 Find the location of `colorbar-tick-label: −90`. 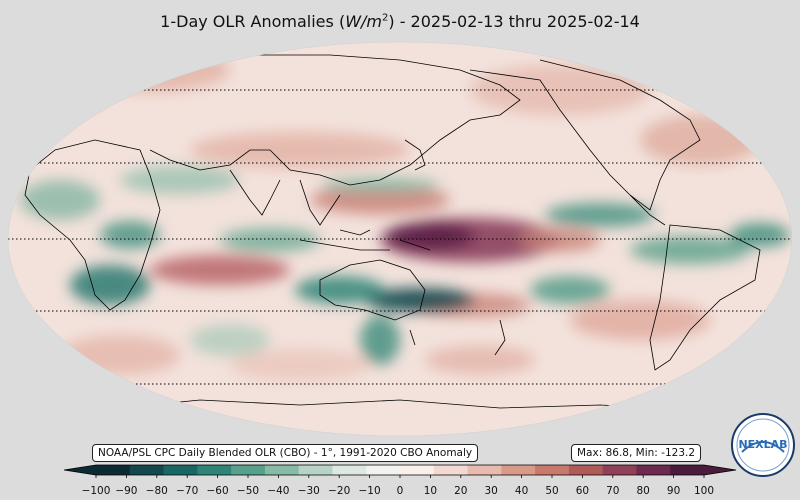

colorbar-tick-label: −90 is located at coordinates (126, 491).